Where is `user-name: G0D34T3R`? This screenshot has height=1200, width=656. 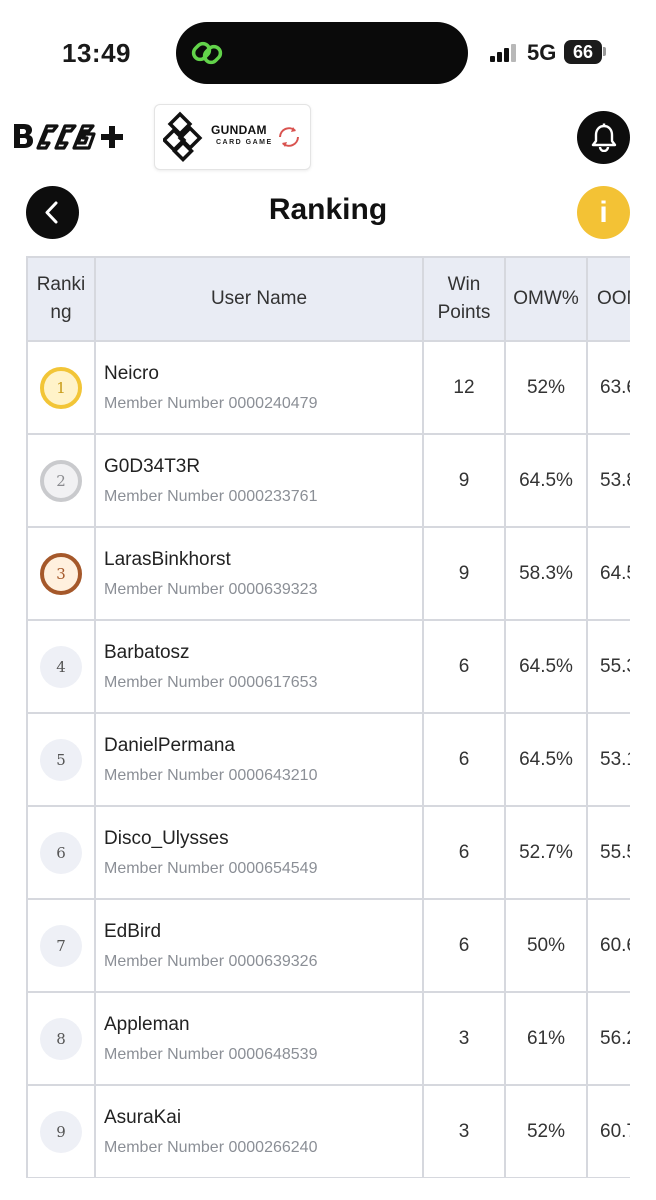 user-name: G0D34T3R is located at coordinates (152, 466).